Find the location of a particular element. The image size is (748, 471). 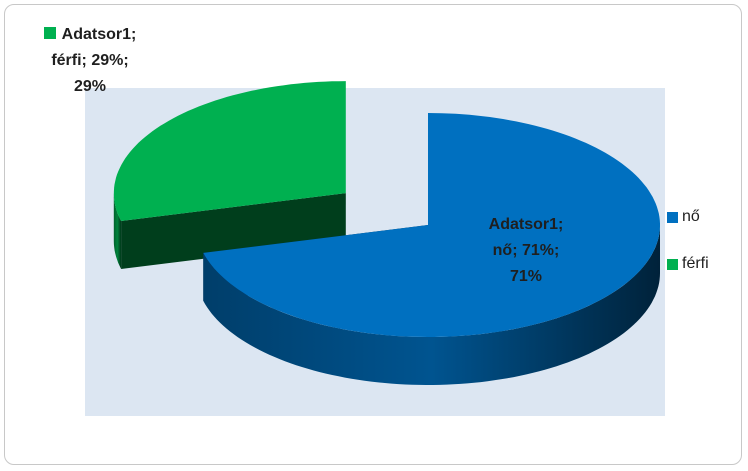

data-label: Adatsor1; férfi; 29%; 29% is located at coordinates (90, 61).